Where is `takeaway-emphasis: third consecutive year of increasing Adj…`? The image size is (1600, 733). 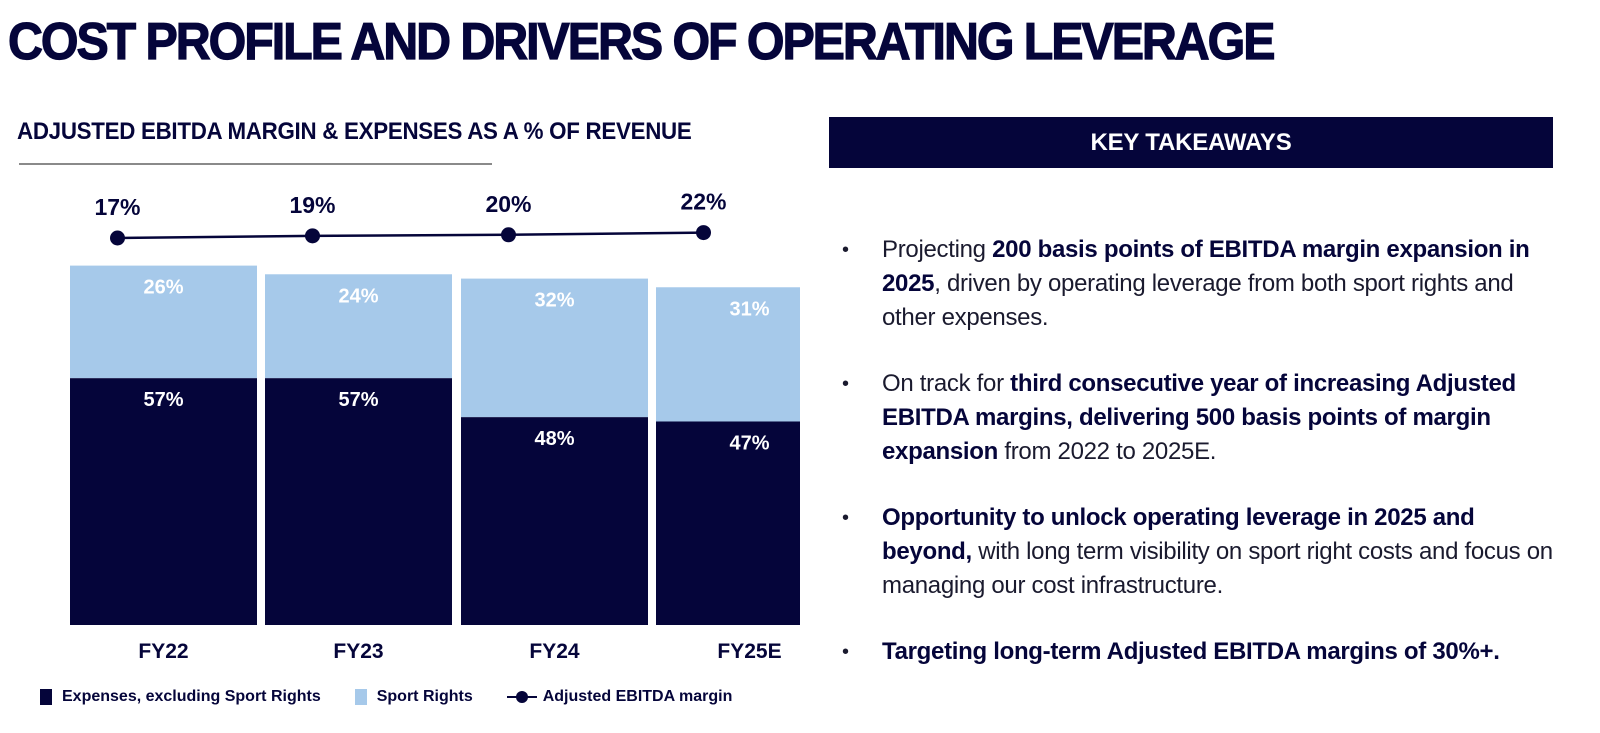
takeaway-emphasis: third consecutive year of increasing Adj… is located at coordinates (1199, 417).